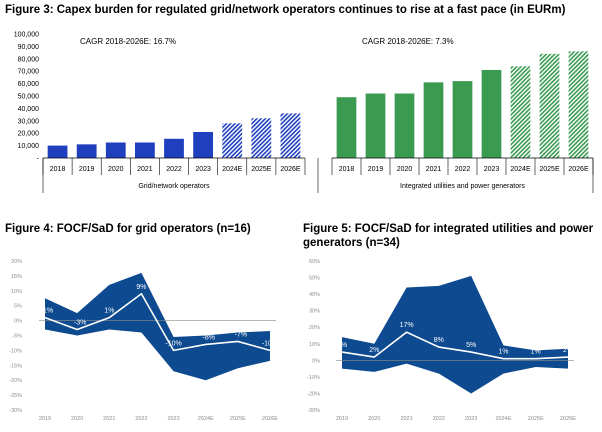 The width and height of the screenshot is (602, 432). Describe the element at coordinates (16, 277) in the screenshot. I see `y-tick-label: 15%` at that location.